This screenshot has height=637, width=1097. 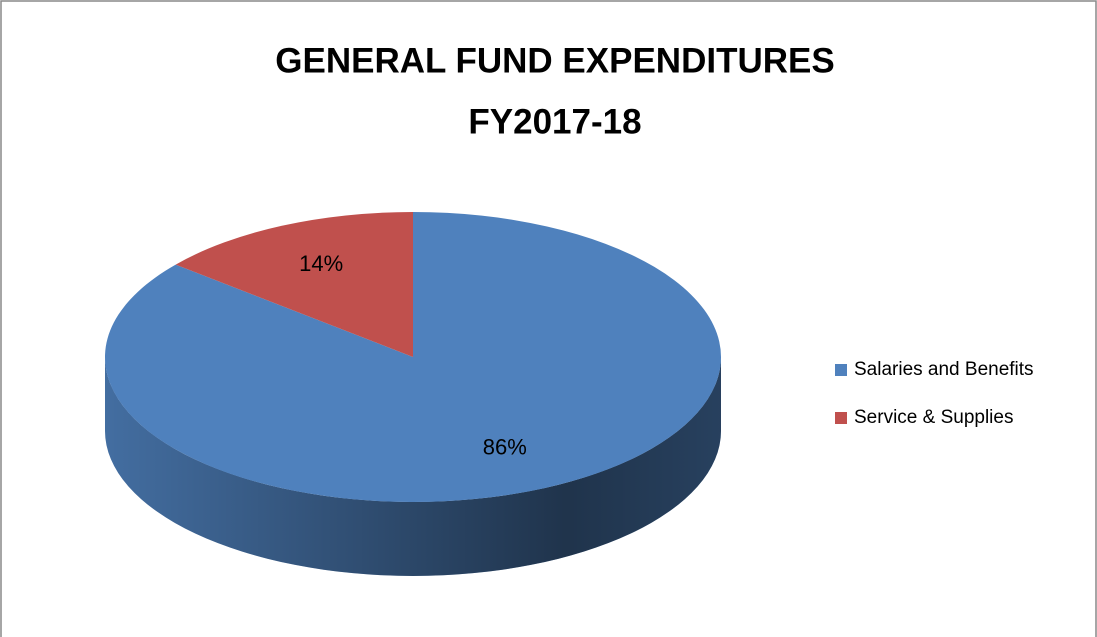 I want to click on legend-label: Service & Supplies, so click(x=933, y=417).